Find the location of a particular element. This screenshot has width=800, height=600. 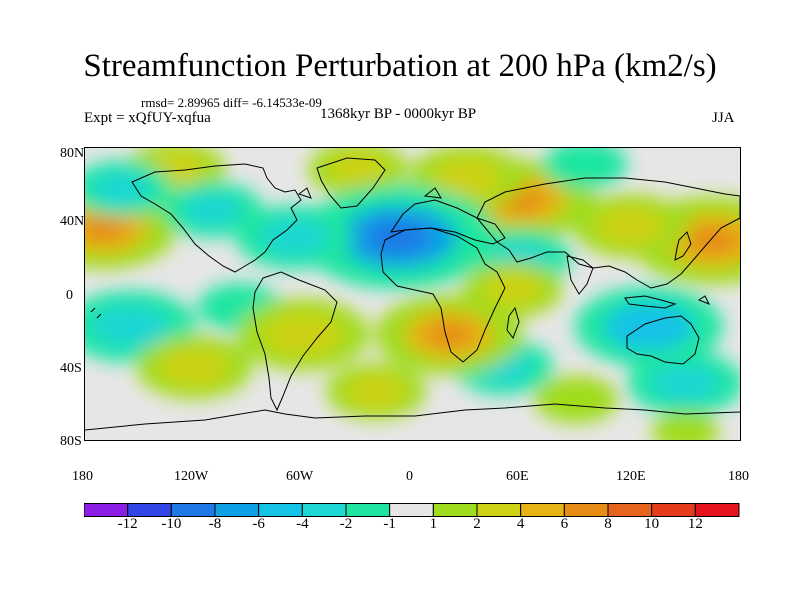

coastline-asia is located at coordinates (608, 233).